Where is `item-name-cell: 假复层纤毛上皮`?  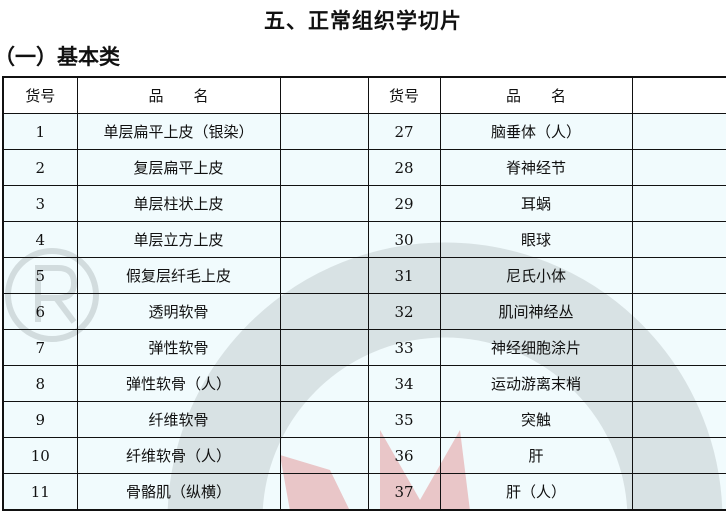 item-name-cell: 假复层纤毛上皮 is located at coordinates (178, 275).